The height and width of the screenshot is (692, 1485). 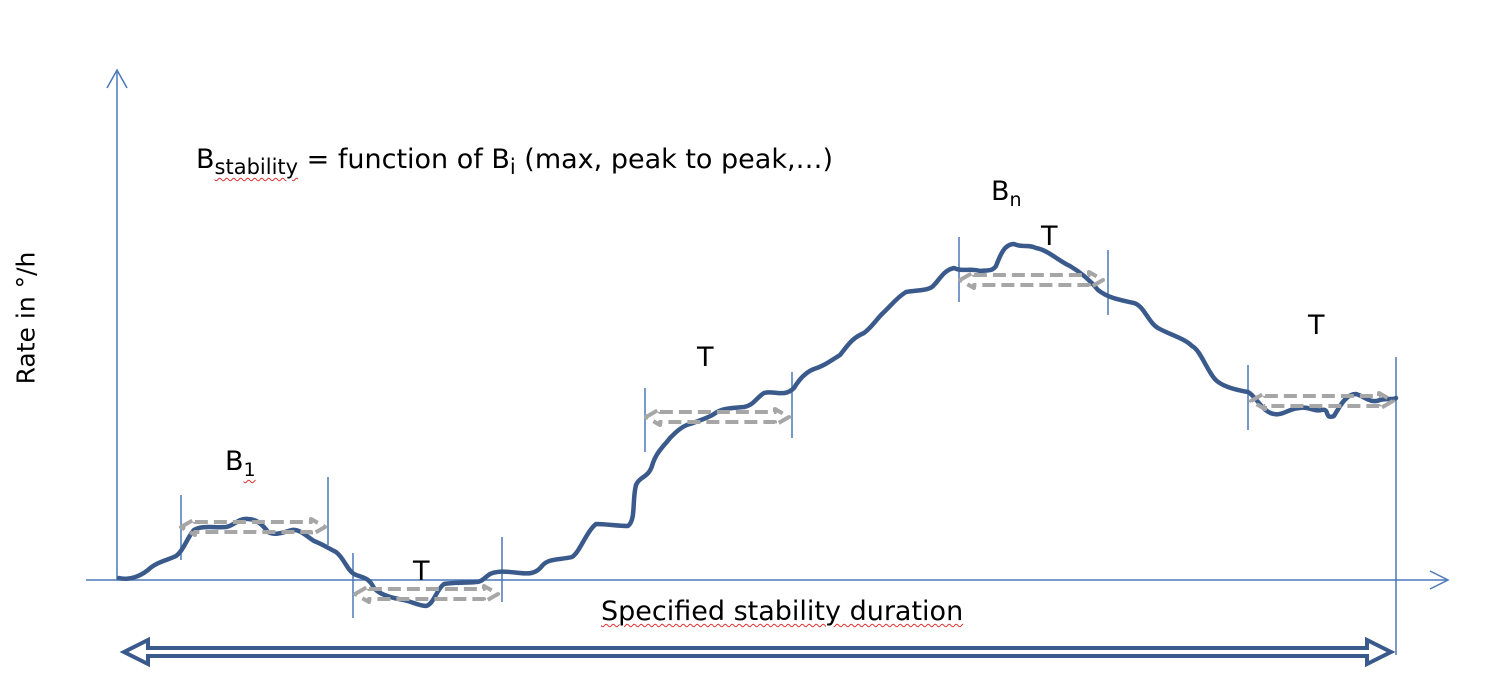 I want to click on label-b1: B1, so click(x=240, y=463).